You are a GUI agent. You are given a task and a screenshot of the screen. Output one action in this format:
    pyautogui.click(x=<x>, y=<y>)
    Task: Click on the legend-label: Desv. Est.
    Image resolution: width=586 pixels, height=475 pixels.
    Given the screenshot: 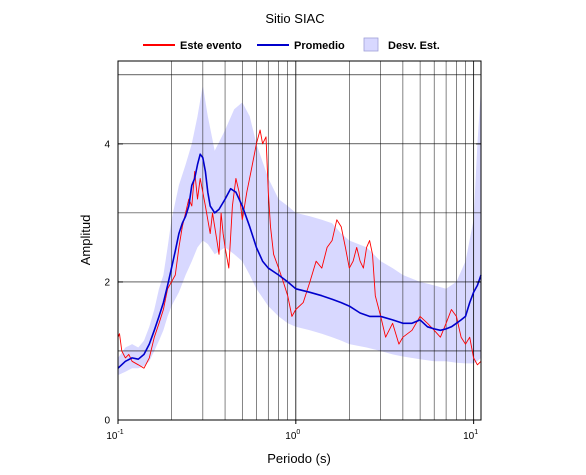 What is the action you would take?
    pyautogui.click(x=414, y=46)
    